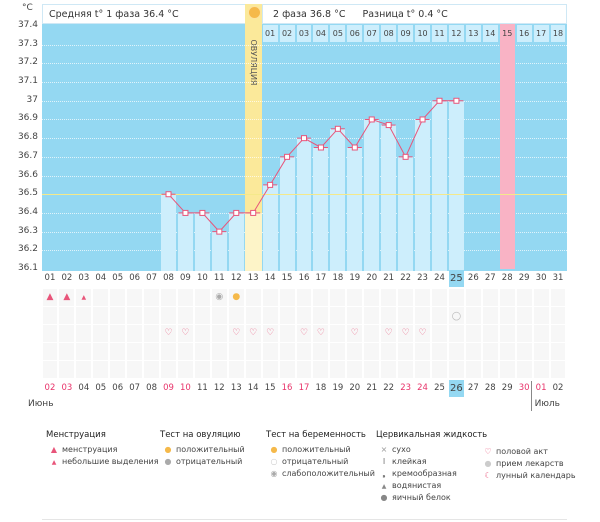  What do you see at coordinates (312, 166) in the screenshot?
I see `temperature-line-chart` at bounding box center [312, 166].